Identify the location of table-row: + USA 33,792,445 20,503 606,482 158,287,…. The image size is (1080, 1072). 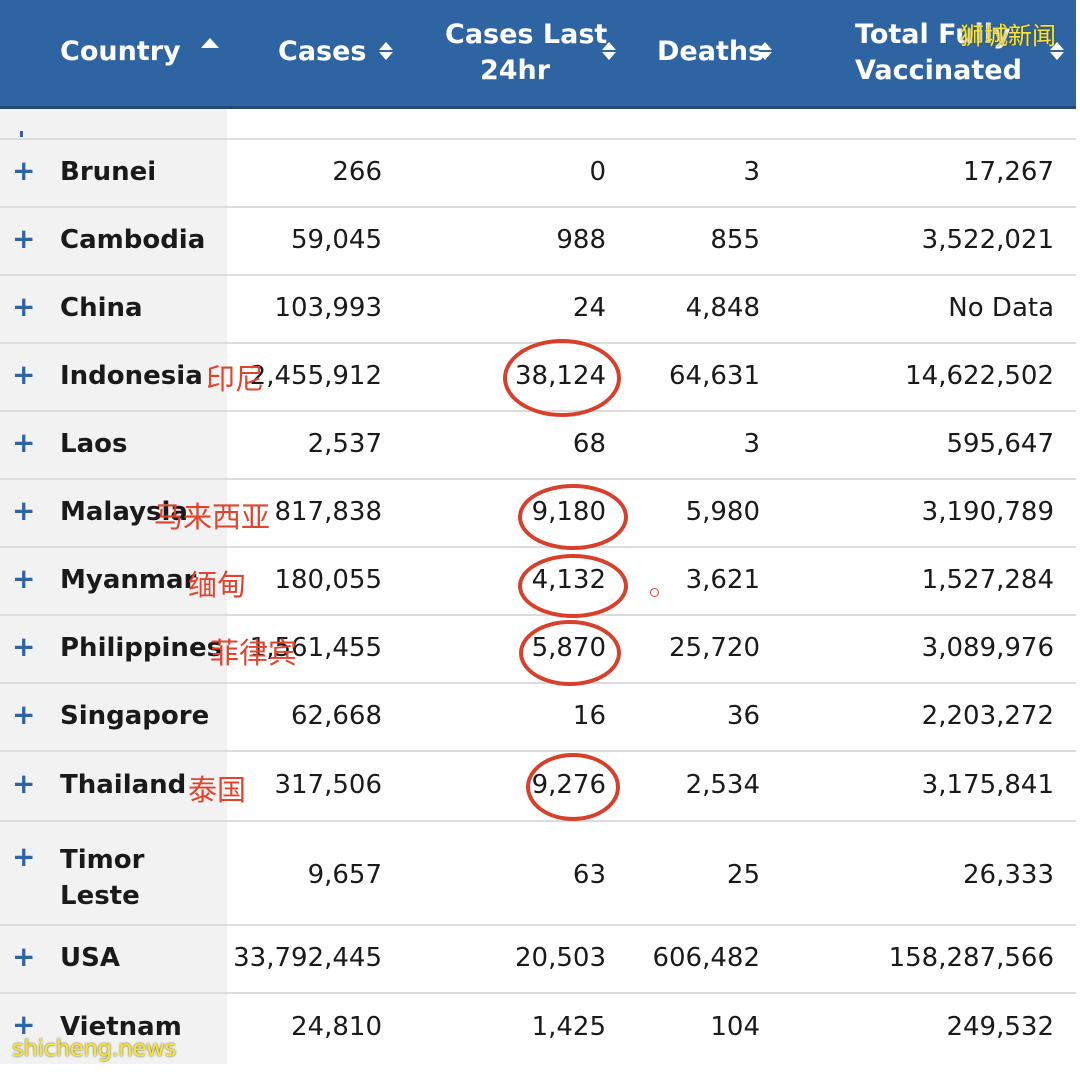
(538, 960).